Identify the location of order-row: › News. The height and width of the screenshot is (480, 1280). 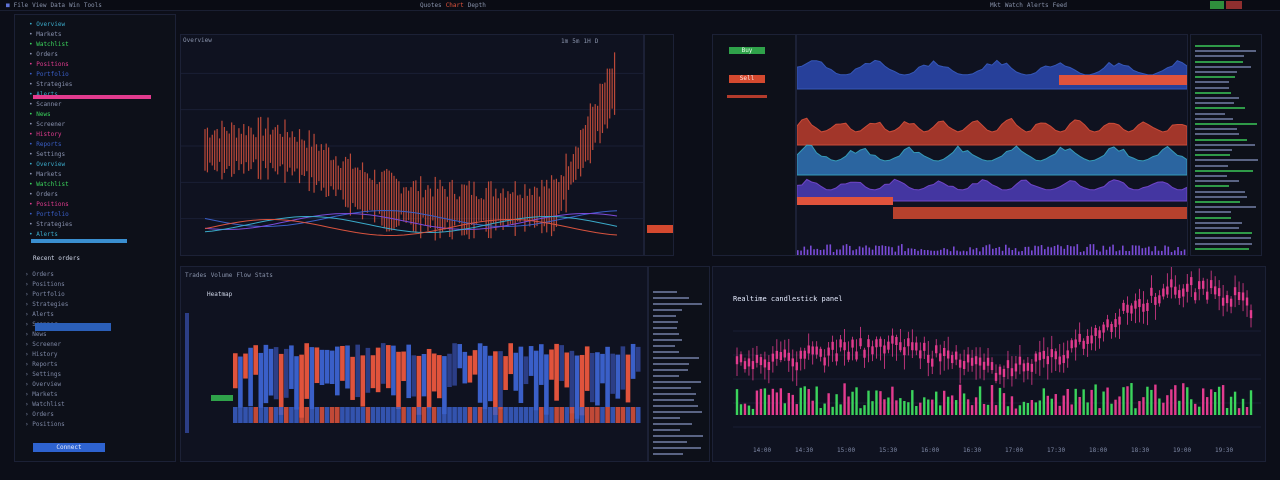
(36, 334).